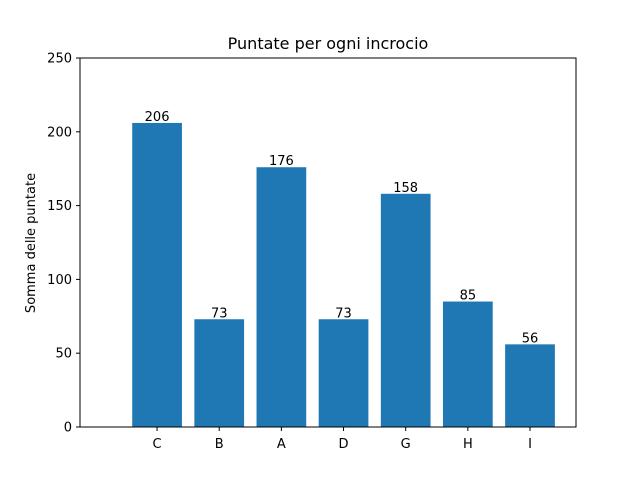 This screenshot has width=640, height=484. Describe the element at coordinates (59, 280) in the screenshot. I see `y-tick-label-100: 100` at that location.